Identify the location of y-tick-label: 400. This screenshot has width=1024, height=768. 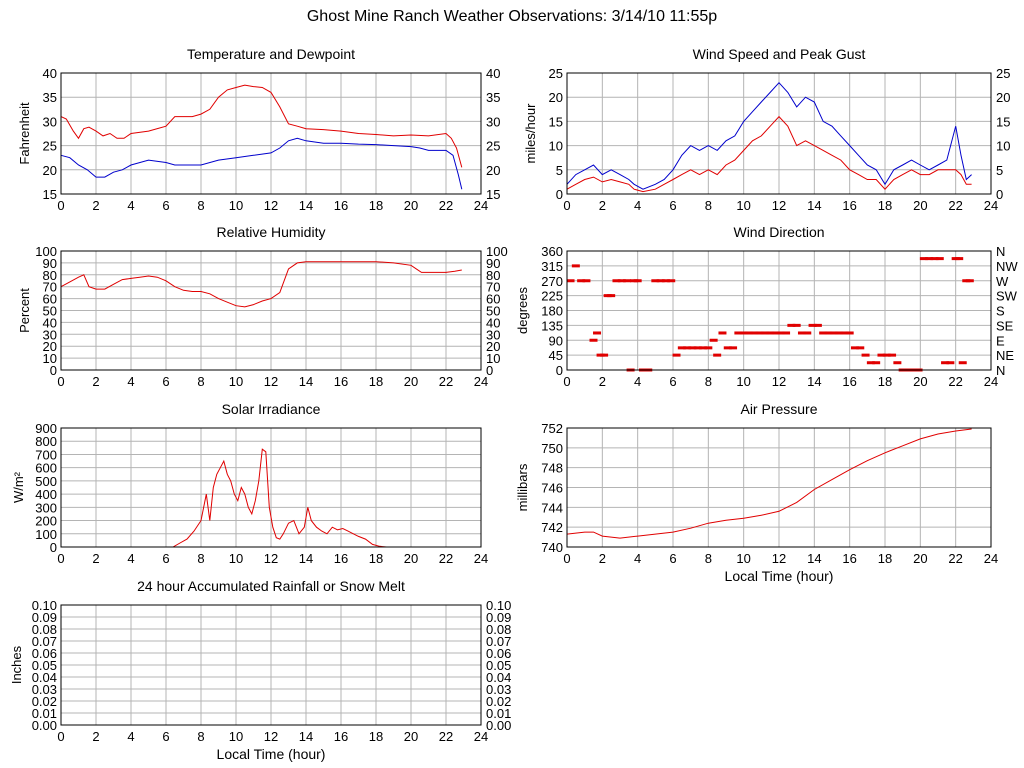
(46, 494).